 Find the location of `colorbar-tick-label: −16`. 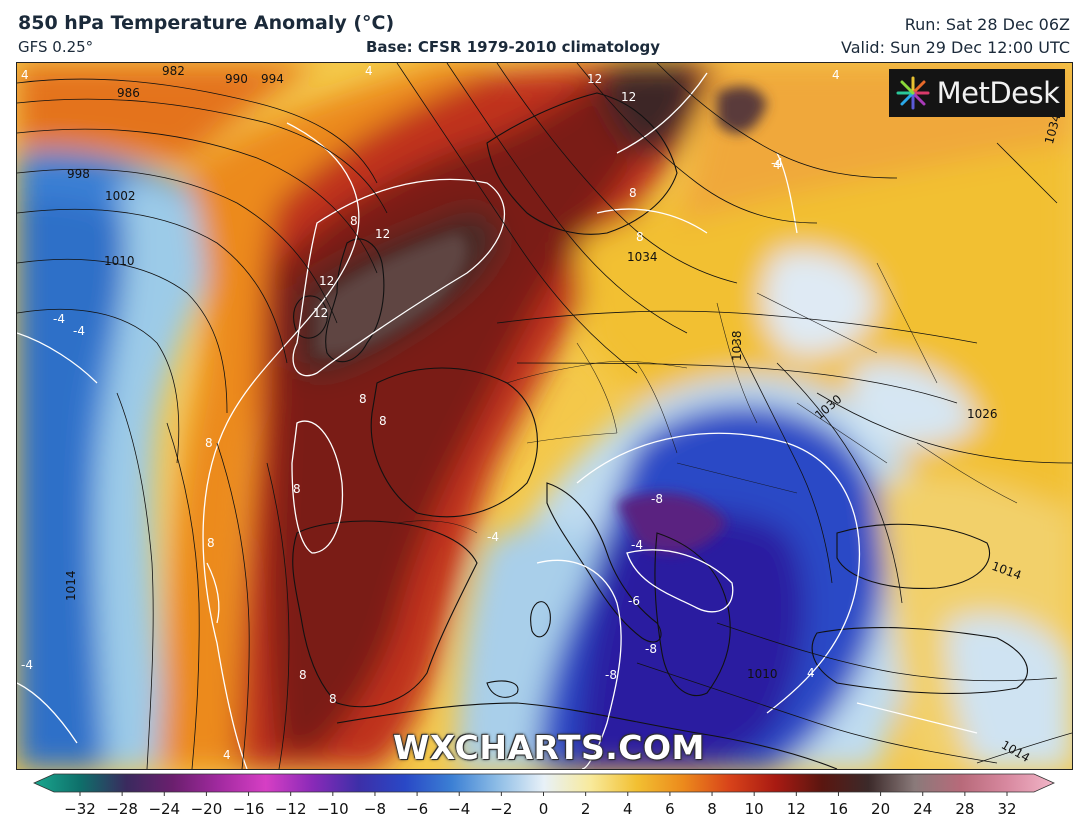

colorbar-tick-label: −16 is located at coordinates (249, 809).